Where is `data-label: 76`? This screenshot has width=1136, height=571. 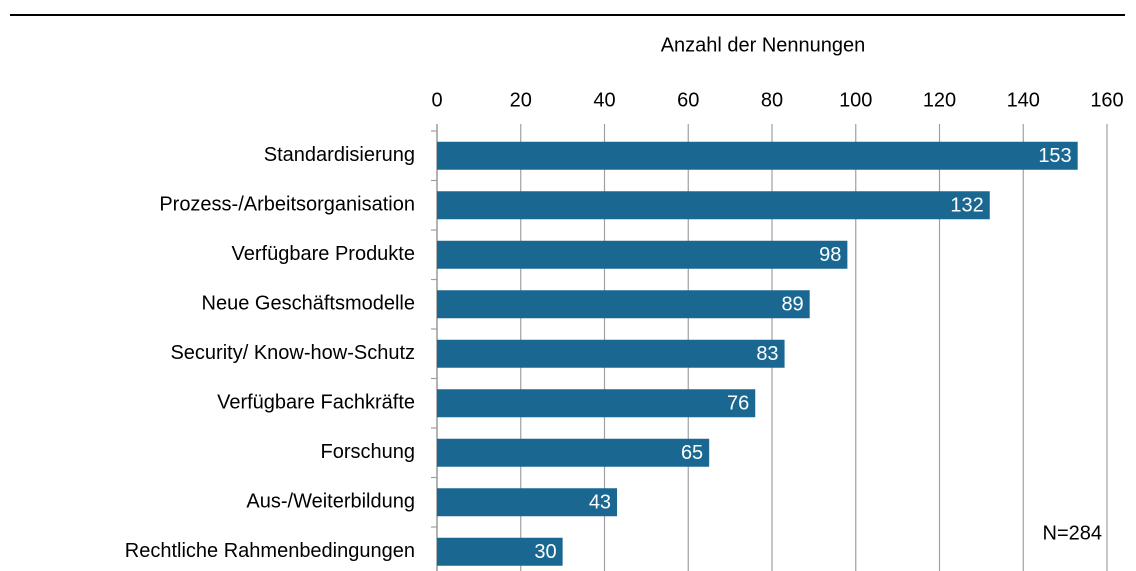
data-label: 76 is located at coordinates (738, 404).